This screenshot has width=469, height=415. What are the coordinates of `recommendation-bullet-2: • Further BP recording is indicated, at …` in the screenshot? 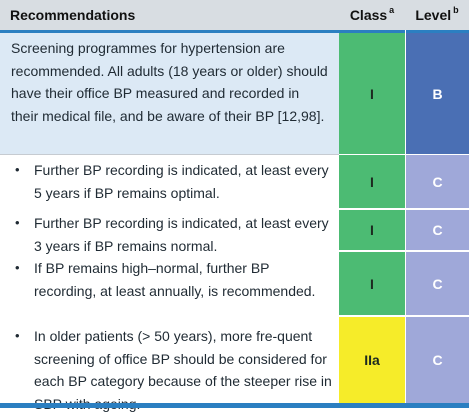 It's located at (169, 234).